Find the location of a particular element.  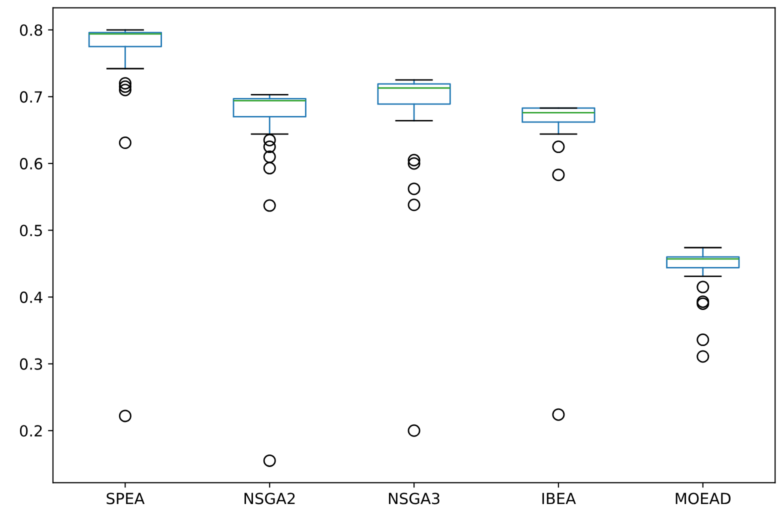

y-tick-label: 0.3 is located at coordinates (31, 364).